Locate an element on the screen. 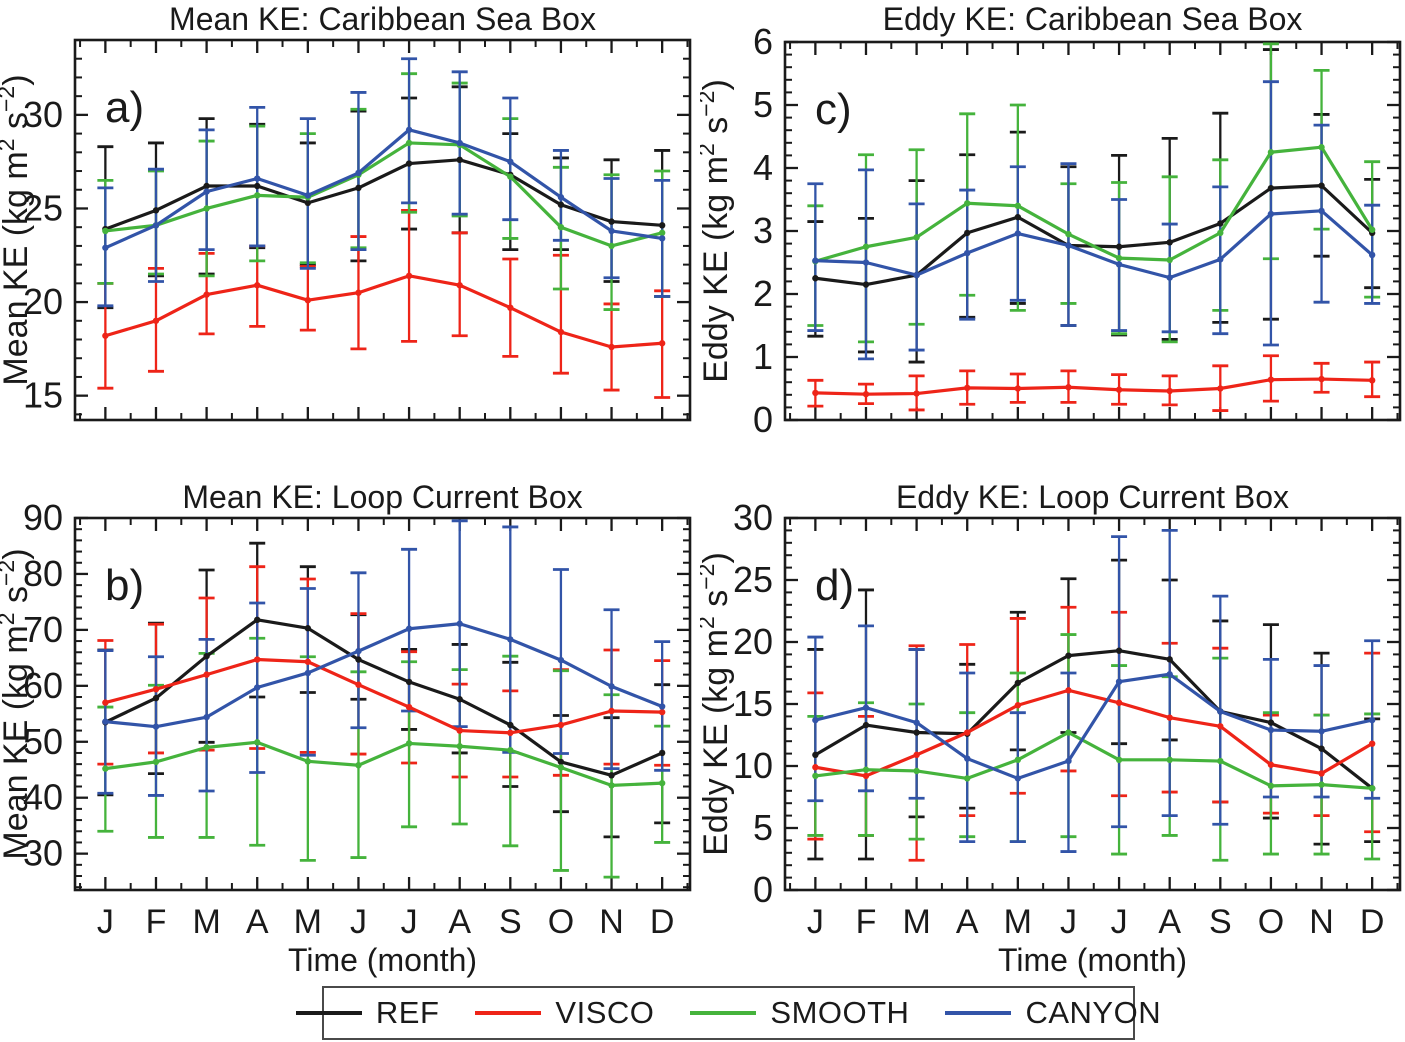 Image resolution: width=1405 pixels, height=1042 pixels. ref-line-icon is located at coordinates (328, 1013).